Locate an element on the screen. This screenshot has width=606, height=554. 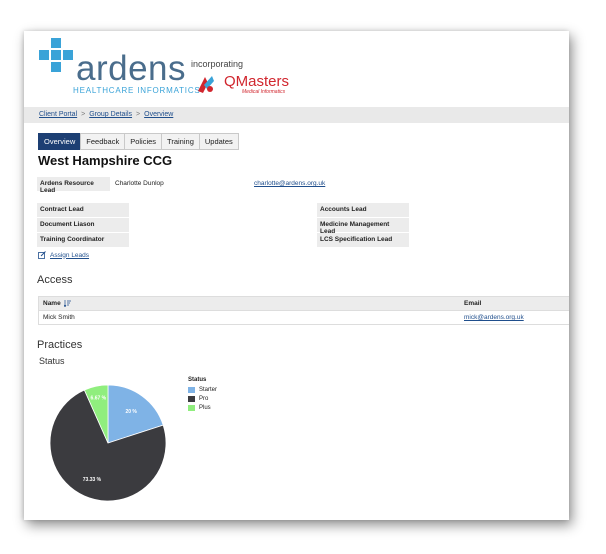
partner-word: QMasters is located at coordinates (257, 81).